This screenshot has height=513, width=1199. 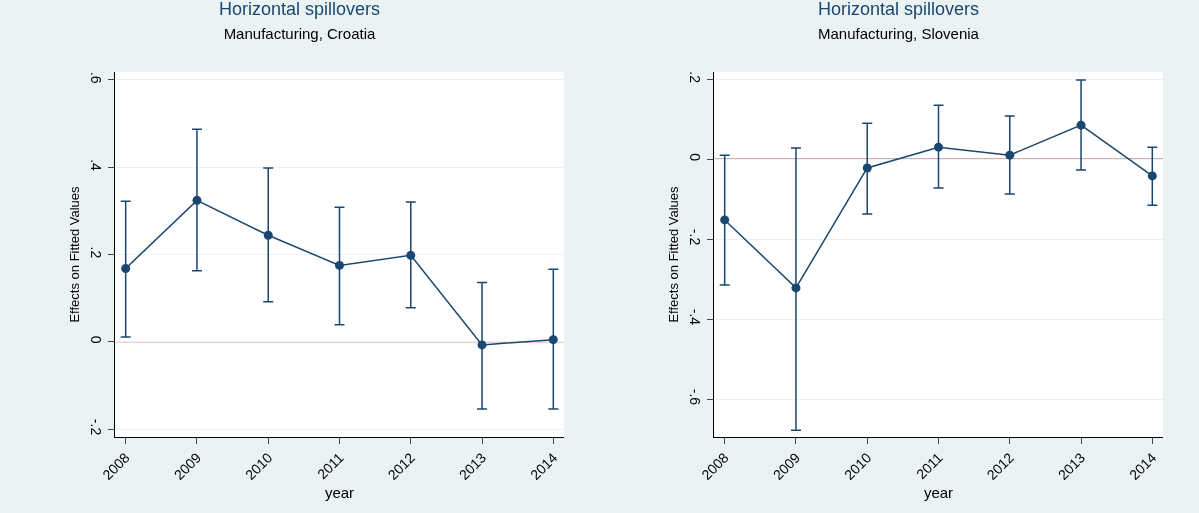 What do you see at coordinates (300, 33) in the screenshot?
I see `chart-subtitle: Manufacturing, Croatia` at bounding box center [300, 33].